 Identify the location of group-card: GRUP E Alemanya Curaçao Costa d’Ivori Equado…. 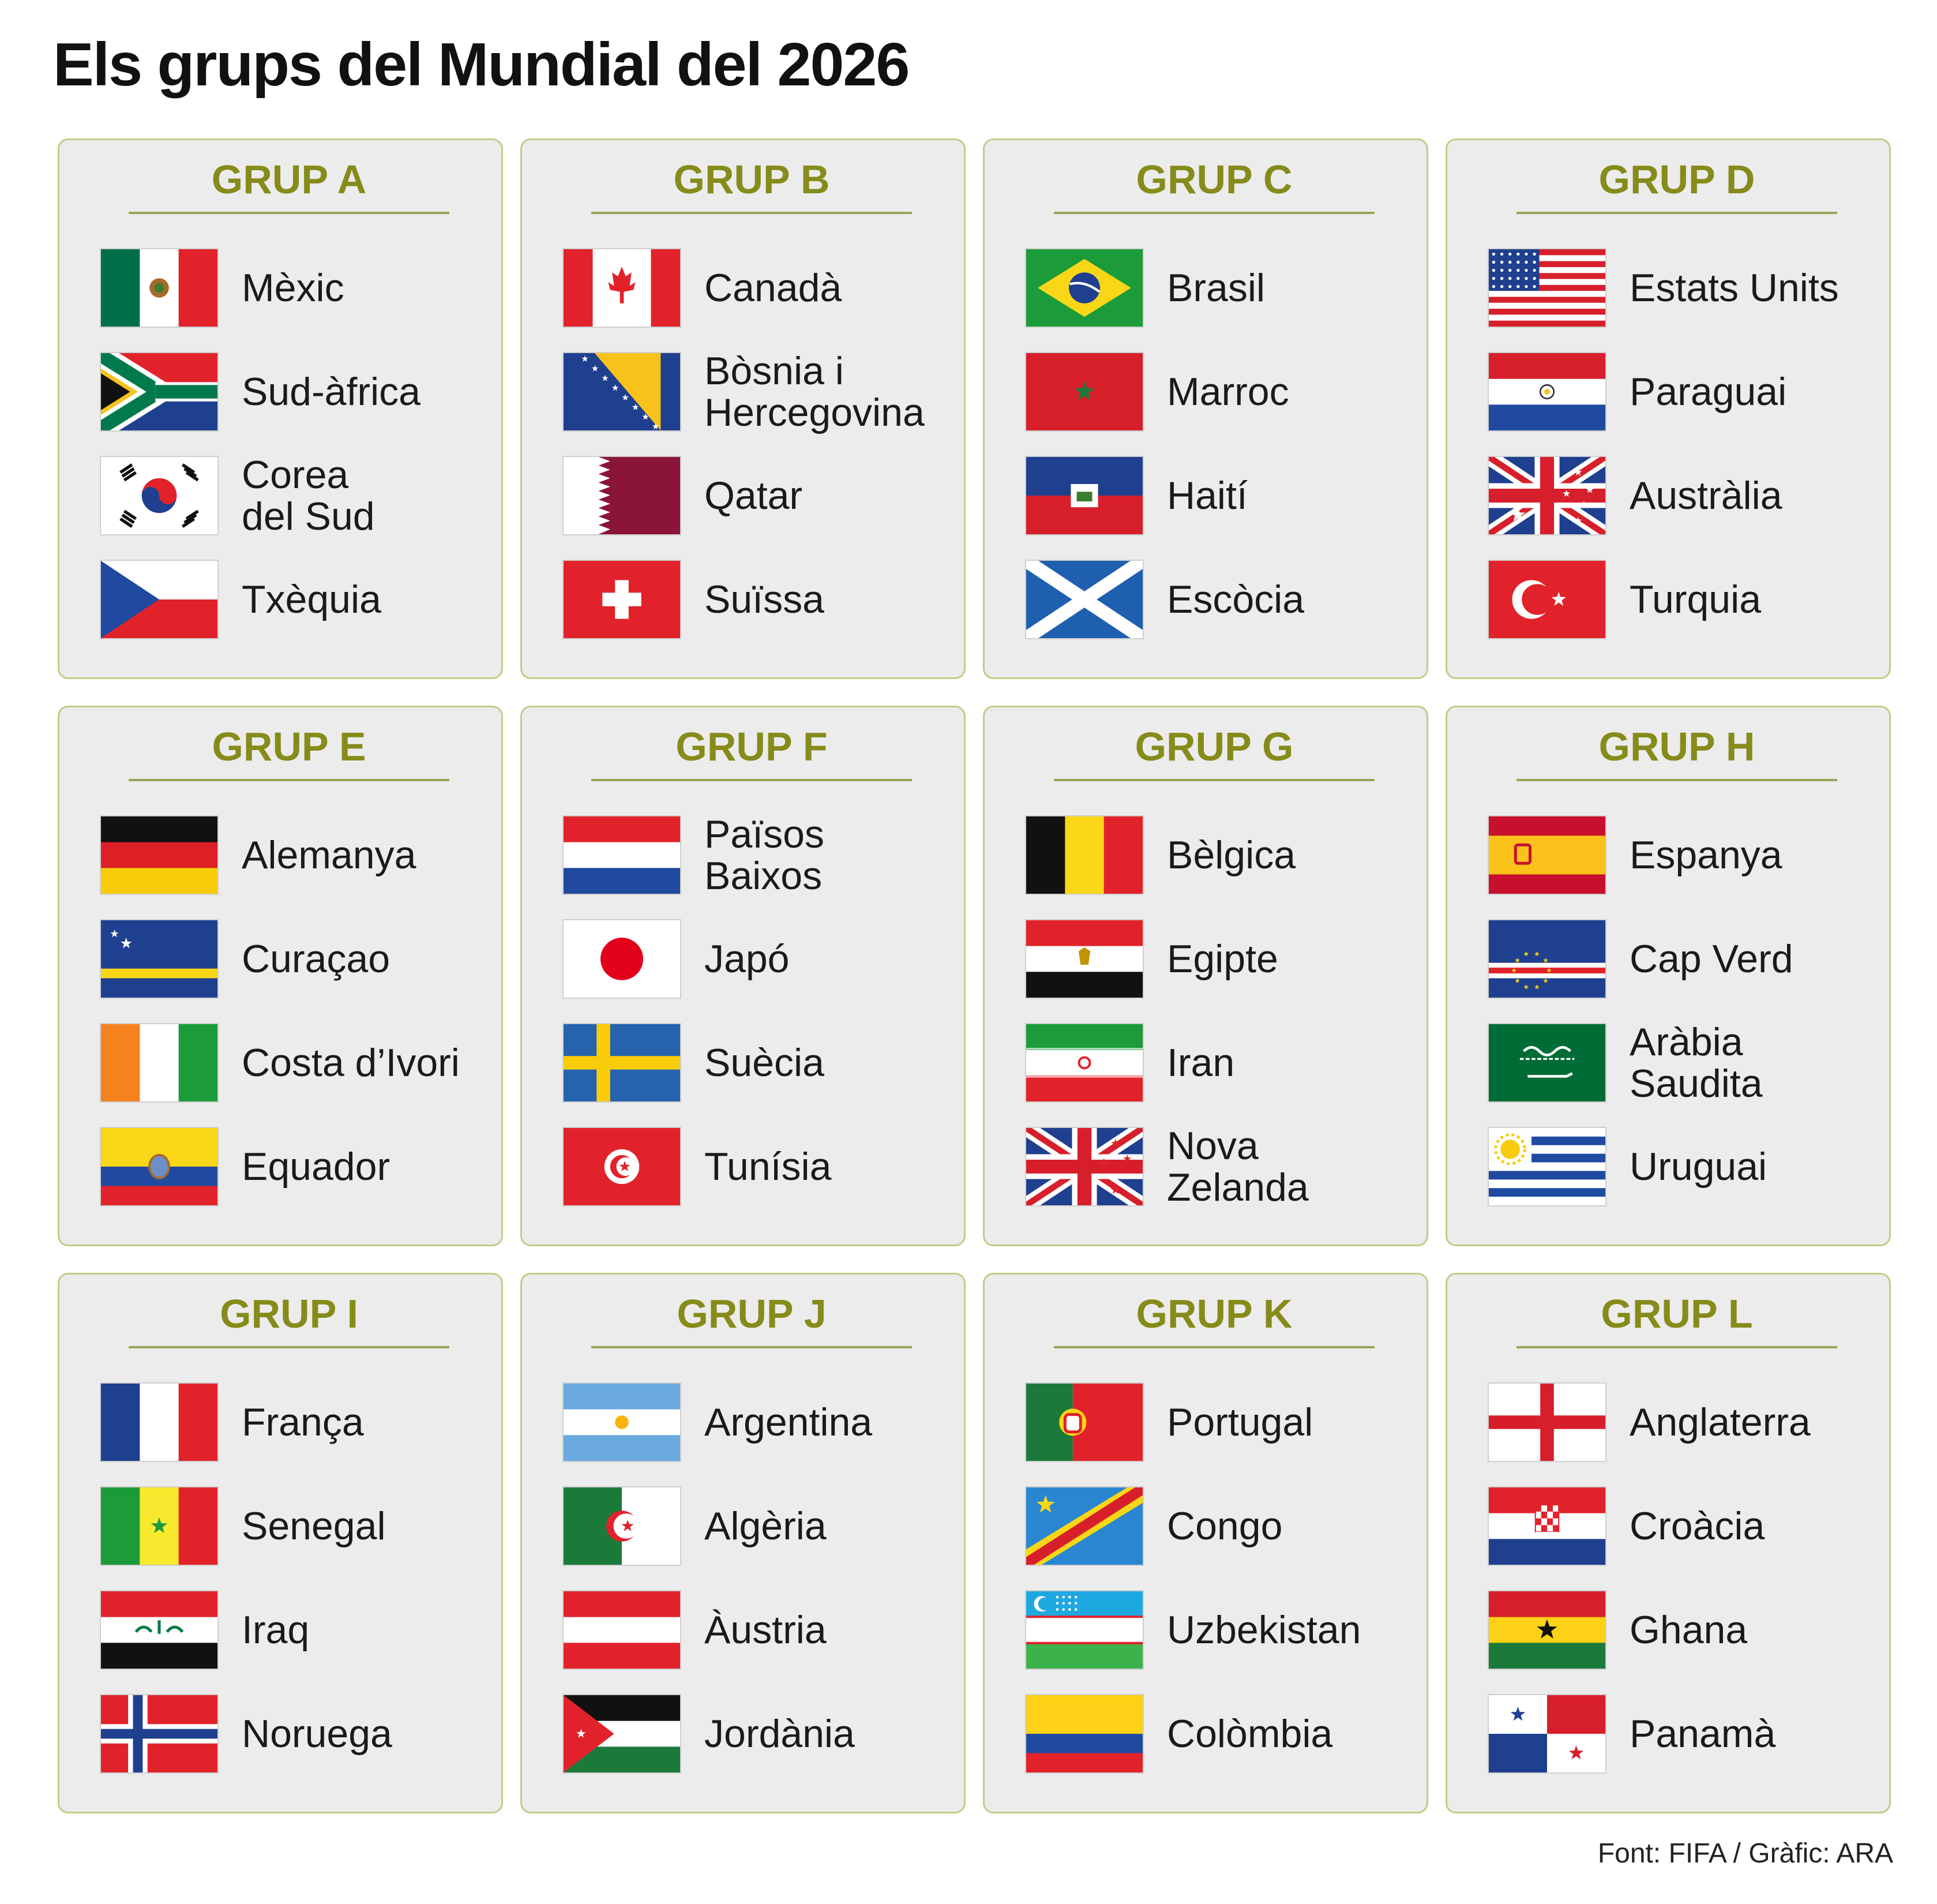
(280, 976).